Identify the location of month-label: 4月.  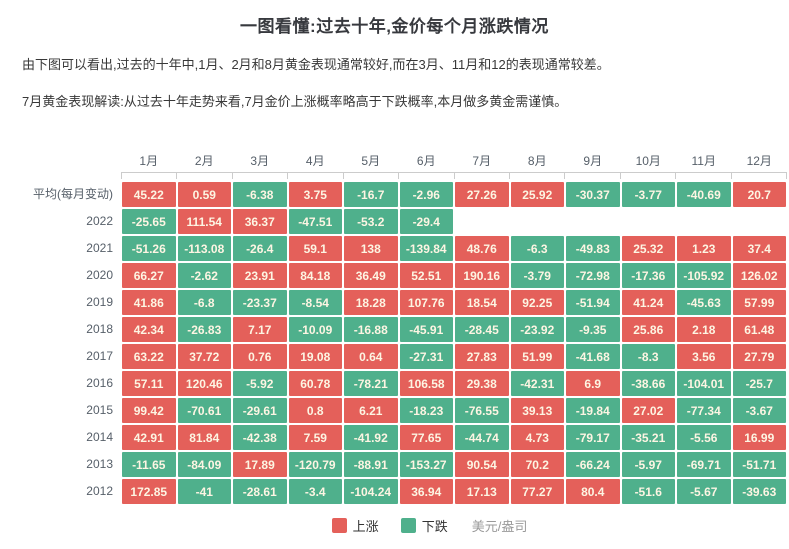
(315, 161).